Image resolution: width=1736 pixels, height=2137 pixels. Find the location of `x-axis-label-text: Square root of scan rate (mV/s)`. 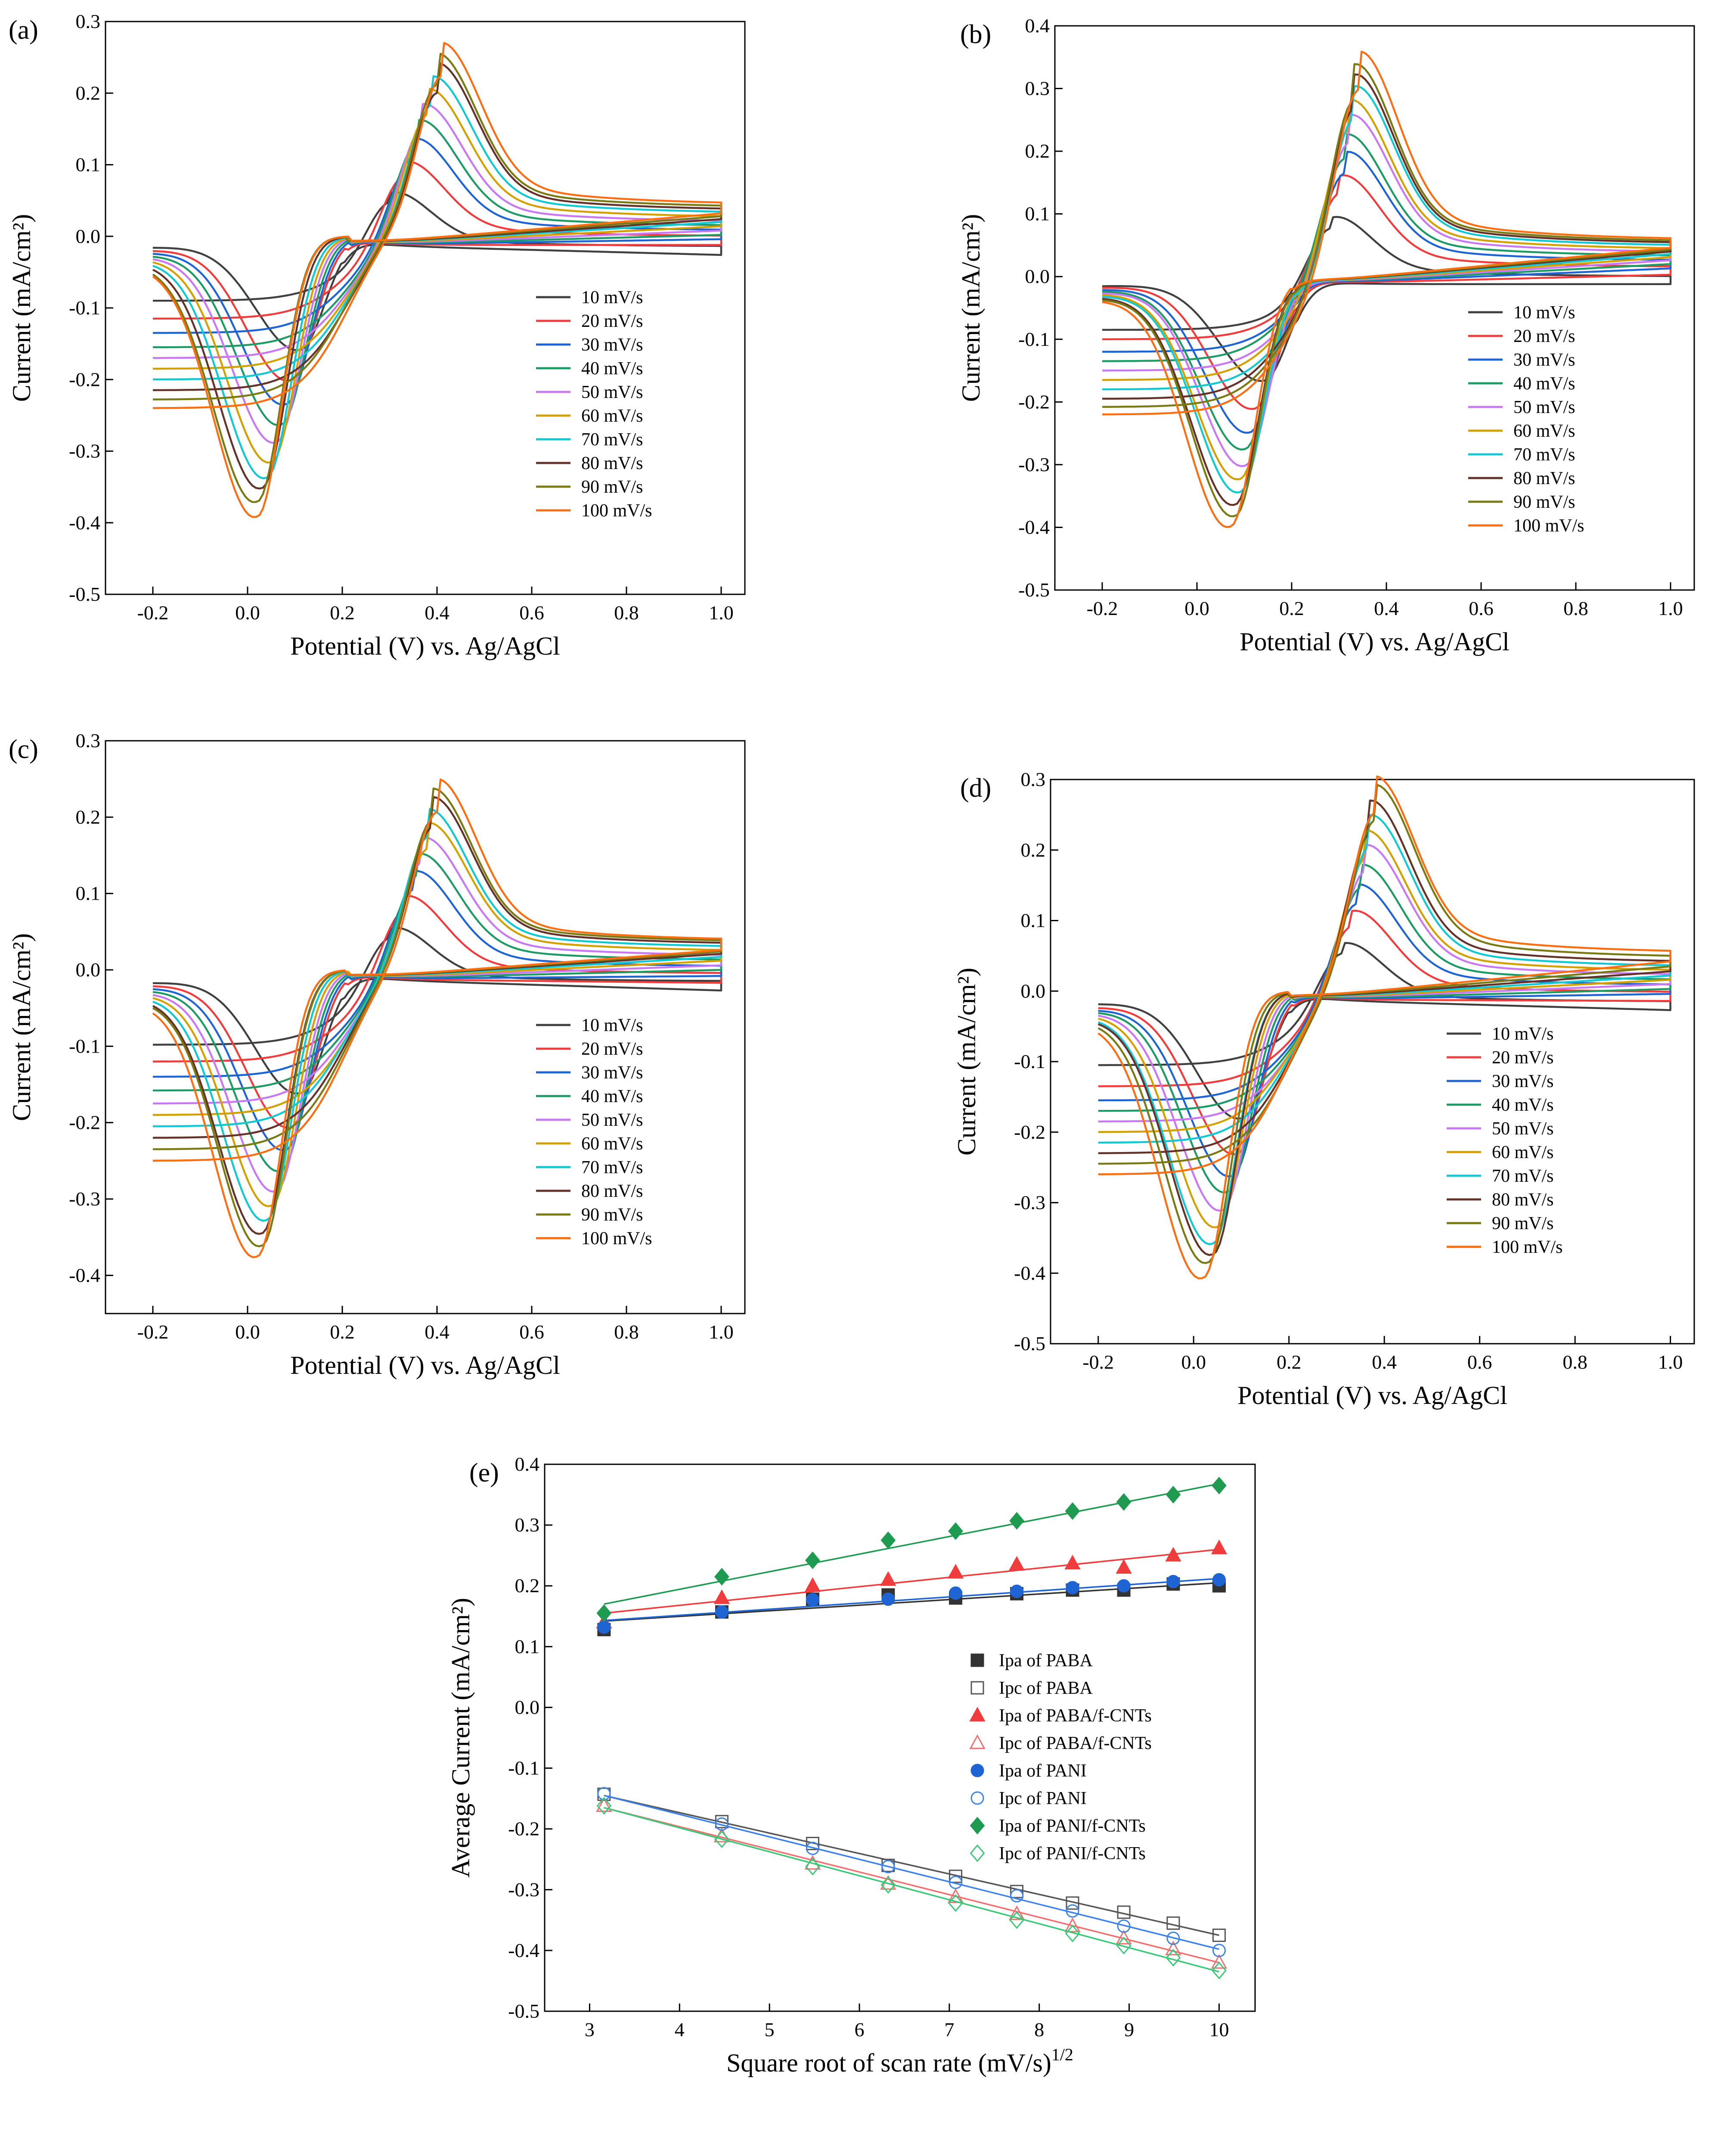

x-axis-label-text: Square root of scan rate (mV/s) is located at coordinates (889, 2063).